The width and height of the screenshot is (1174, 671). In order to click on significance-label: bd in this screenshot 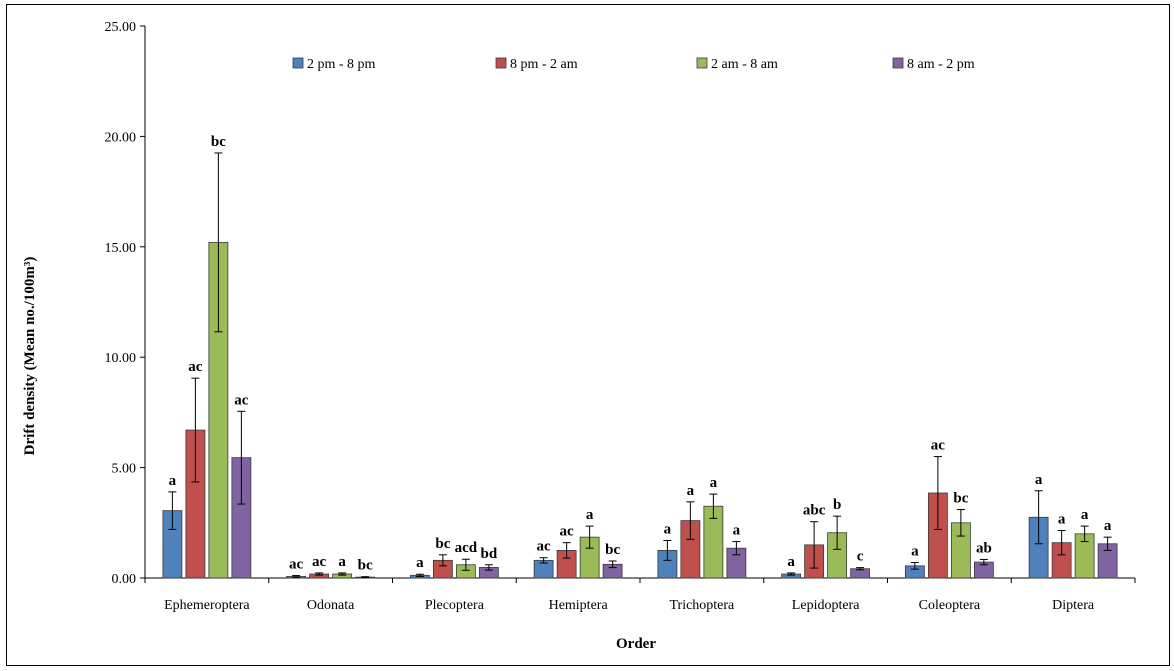, I will do `click(489, 554)`.